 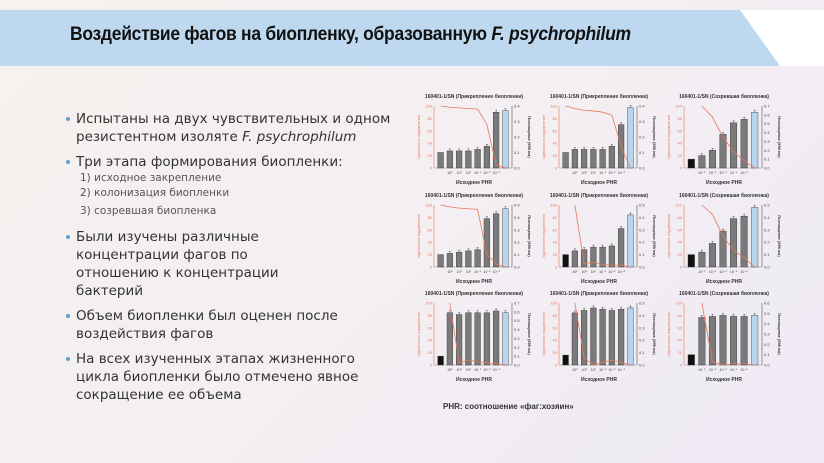 I want to click on footnote: PHR: соотношение «фаг:хозяин», so click(x=508, y=406).